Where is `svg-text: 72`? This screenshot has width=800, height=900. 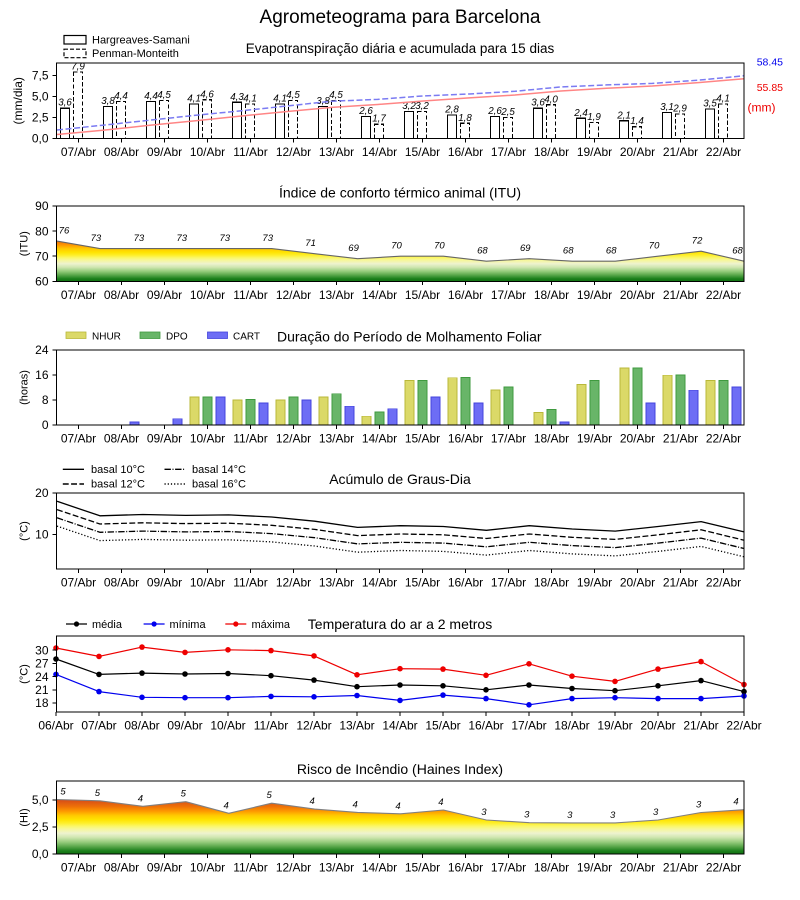 svg-text: 72 is located at coordinates (697, 241).